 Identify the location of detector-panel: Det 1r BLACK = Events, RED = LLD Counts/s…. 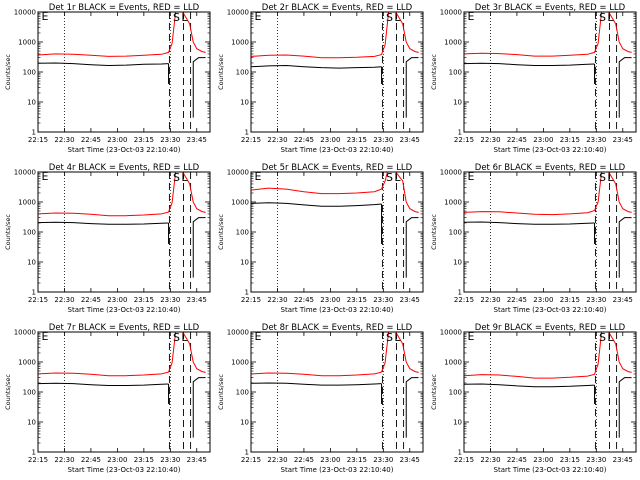
(107, 78).